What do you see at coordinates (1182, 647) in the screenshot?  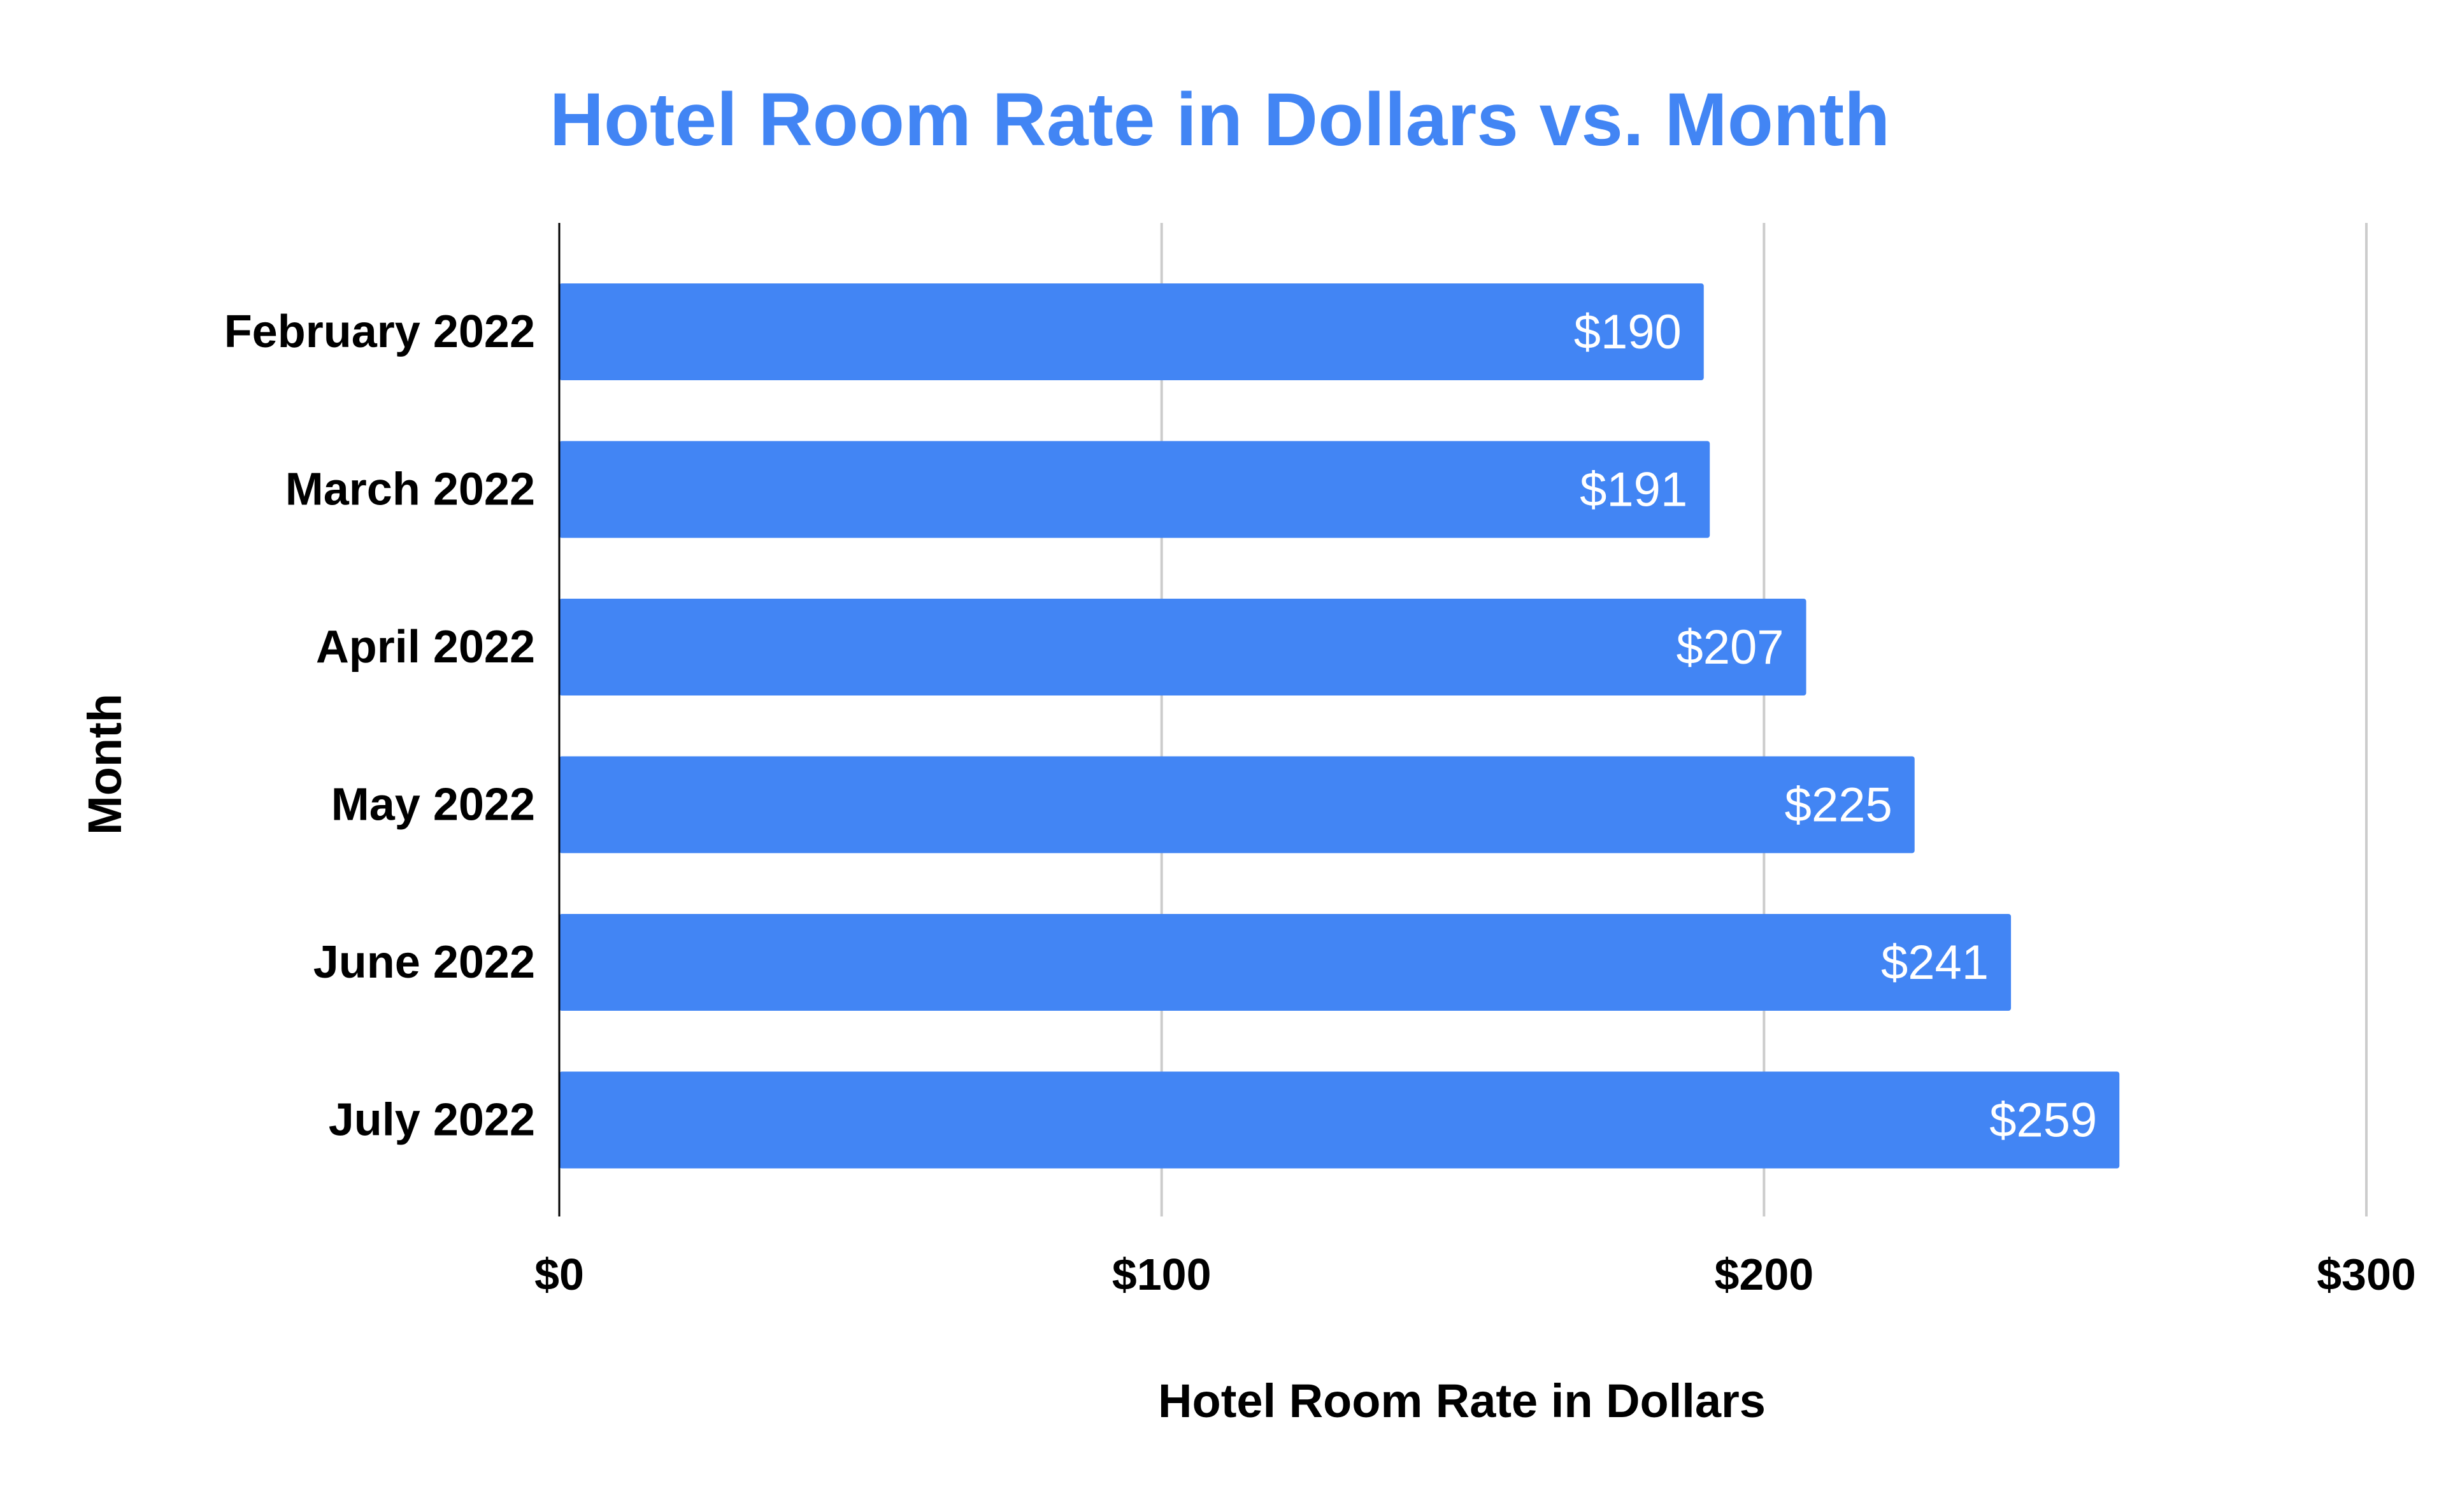 I see `bar-april-2022` at bounding box center [1182, 647].